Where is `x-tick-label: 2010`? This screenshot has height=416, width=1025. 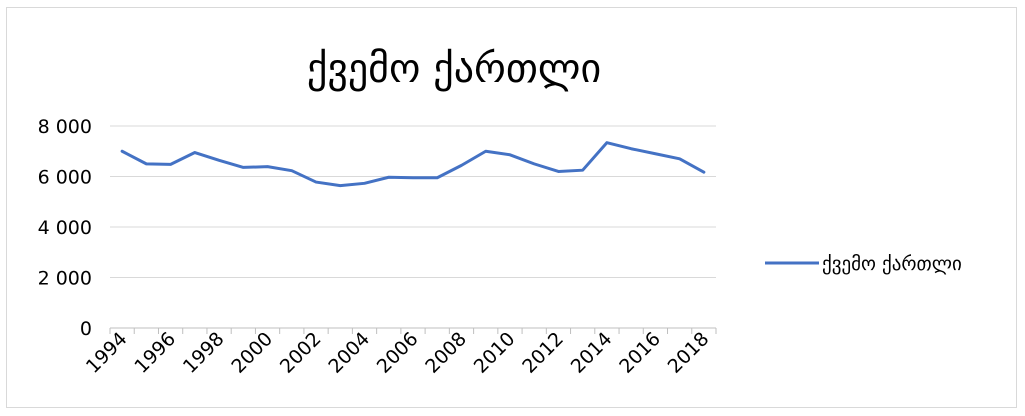
x-tick-label: 2010 is located at coordinates (495, 353).